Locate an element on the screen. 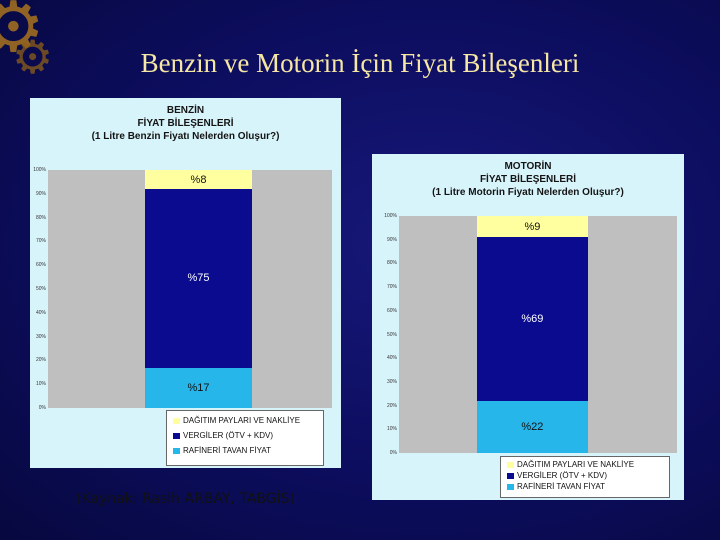 The image size is (720, 540). bar-segment: %75 is located at coordinates (198, 278).